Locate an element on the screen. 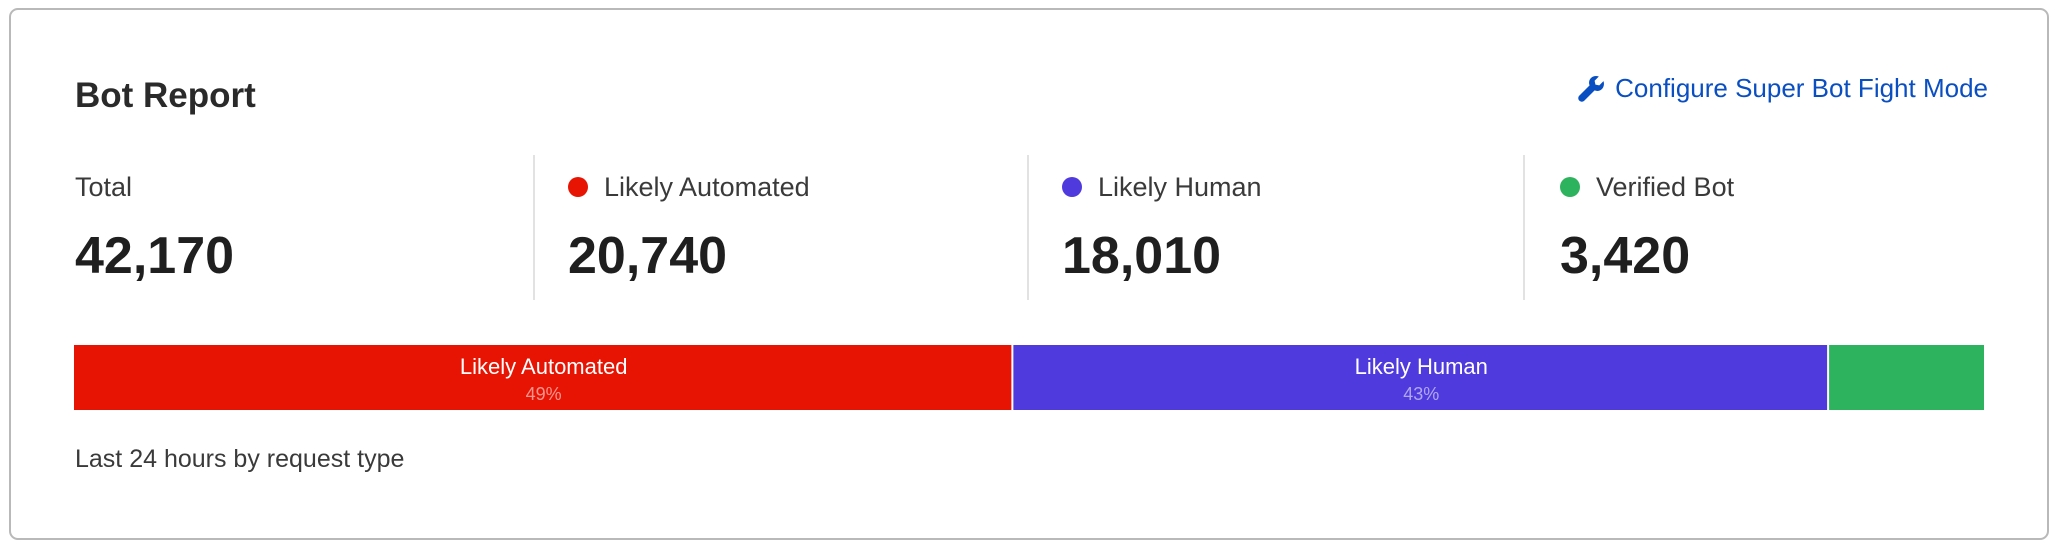  legend-dot-green-icon is located at coordinates (1570, 187).